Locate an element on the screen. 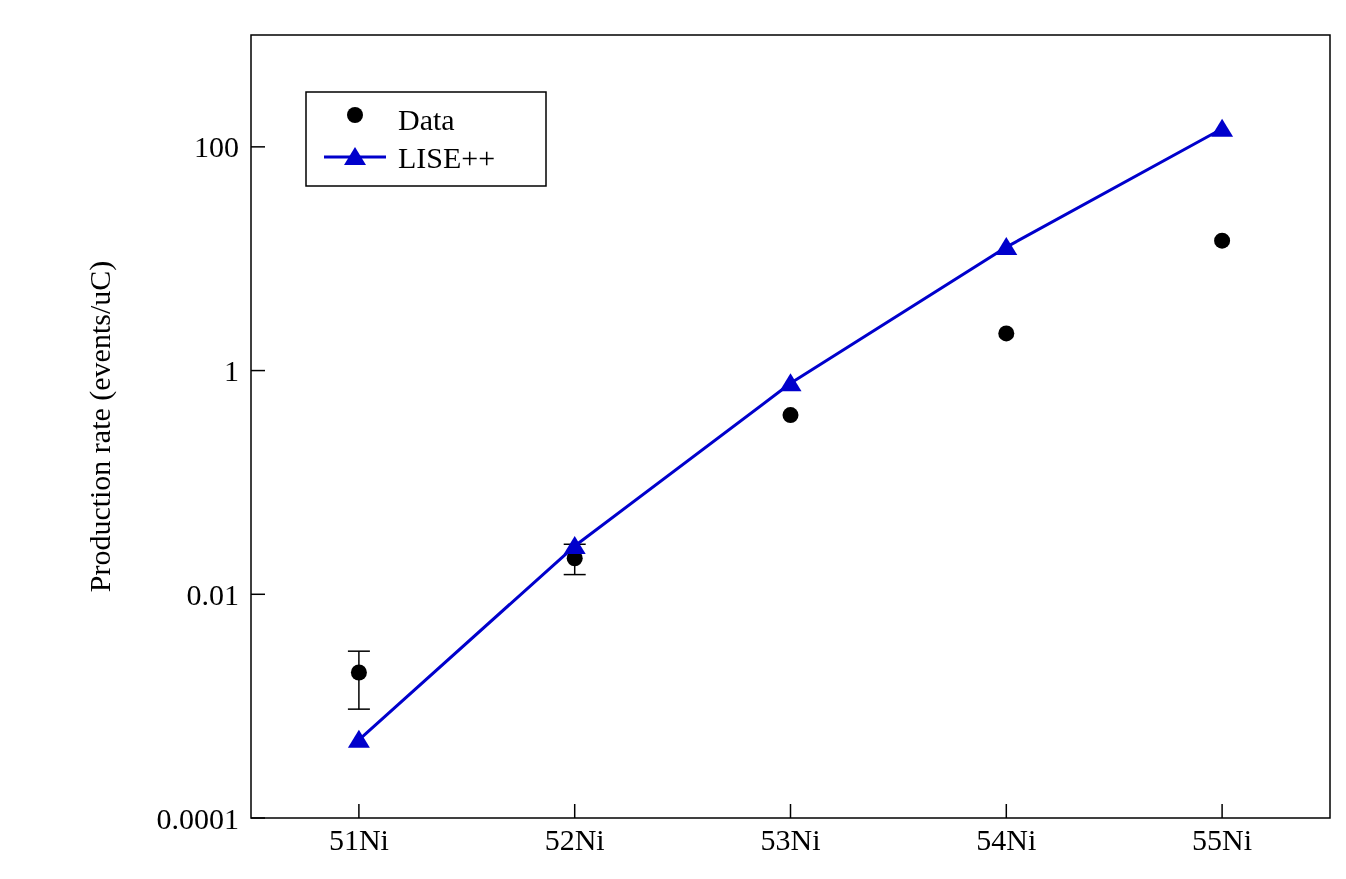  x-tick-label: 51Ni is located at coordinates (358, 839).